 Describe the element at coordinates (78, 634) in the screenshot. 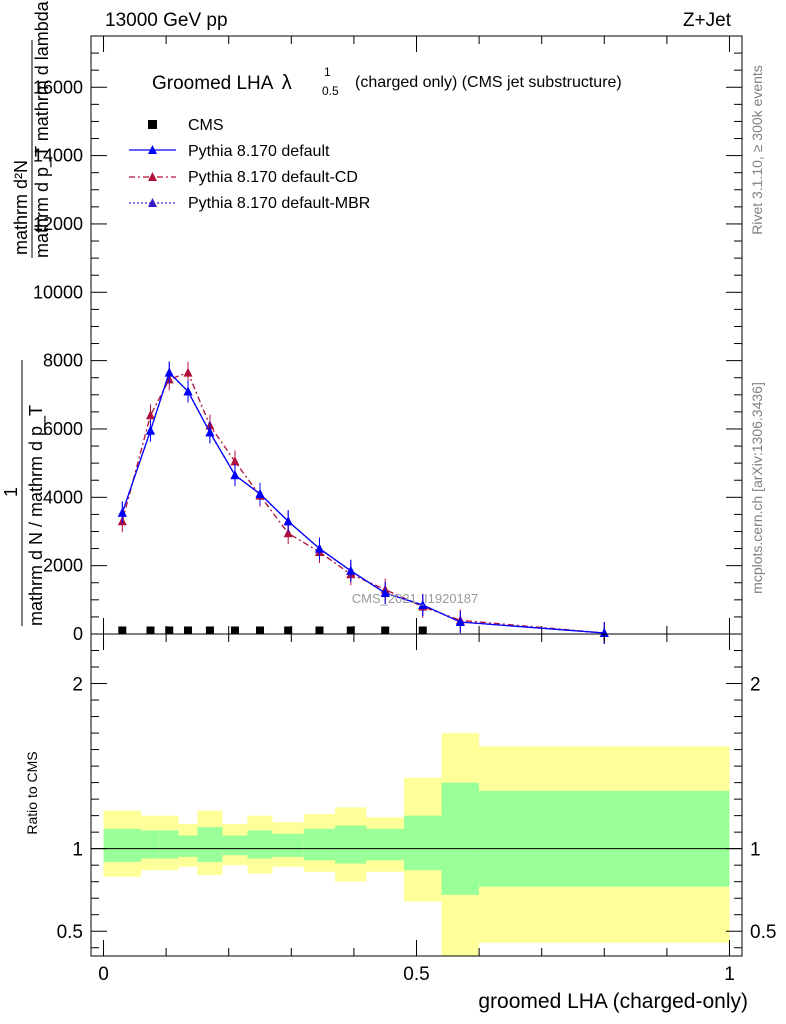

I see `main-ytick-label: 0` at that location.